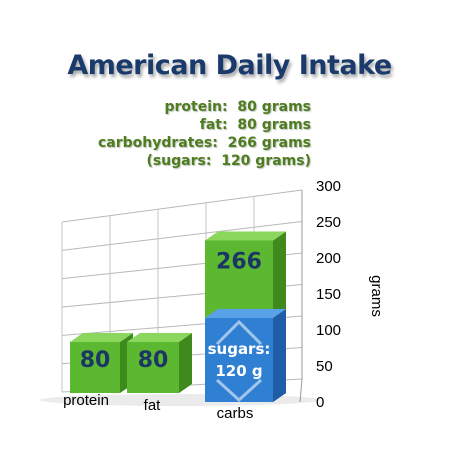  What do you see at coordinates (229, 65) in the screenshot?
I see `chart-title: American Daily Intake` at bounding box center [229, 65].